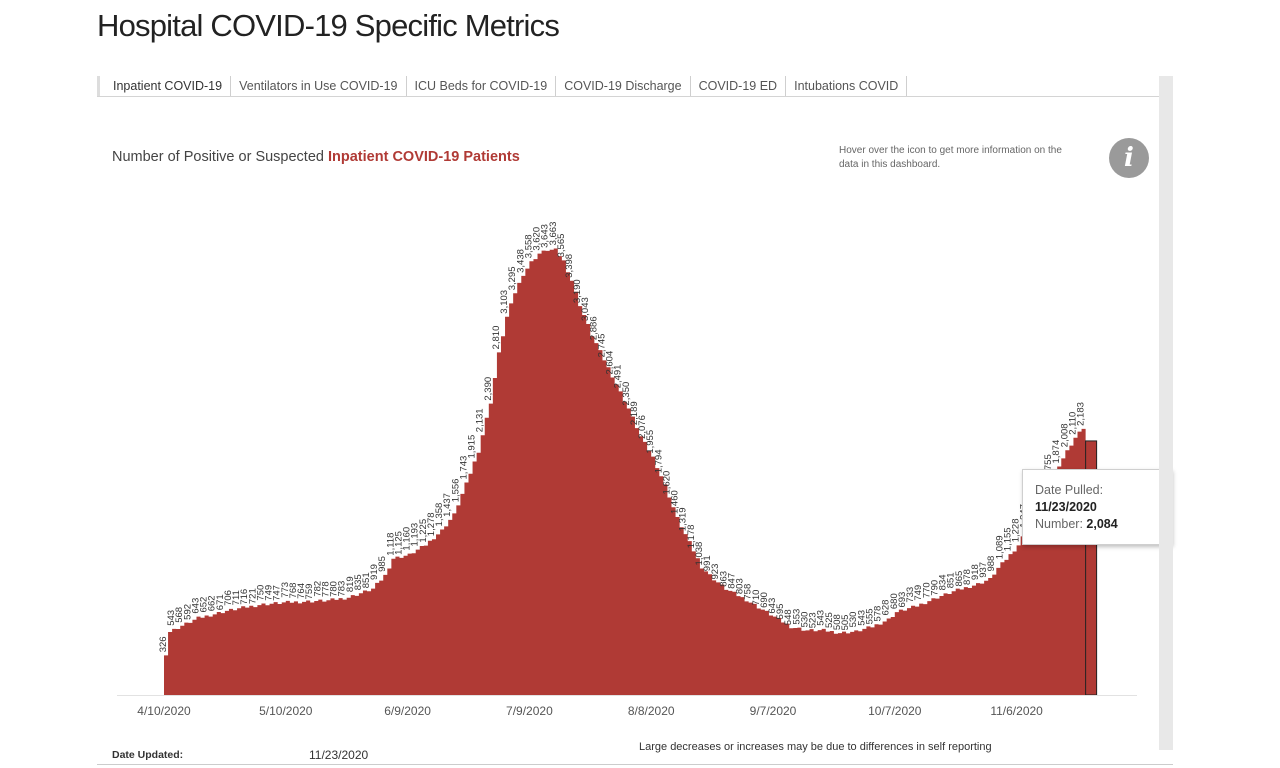  I want to click on data-label: 835, so click(358, 582).